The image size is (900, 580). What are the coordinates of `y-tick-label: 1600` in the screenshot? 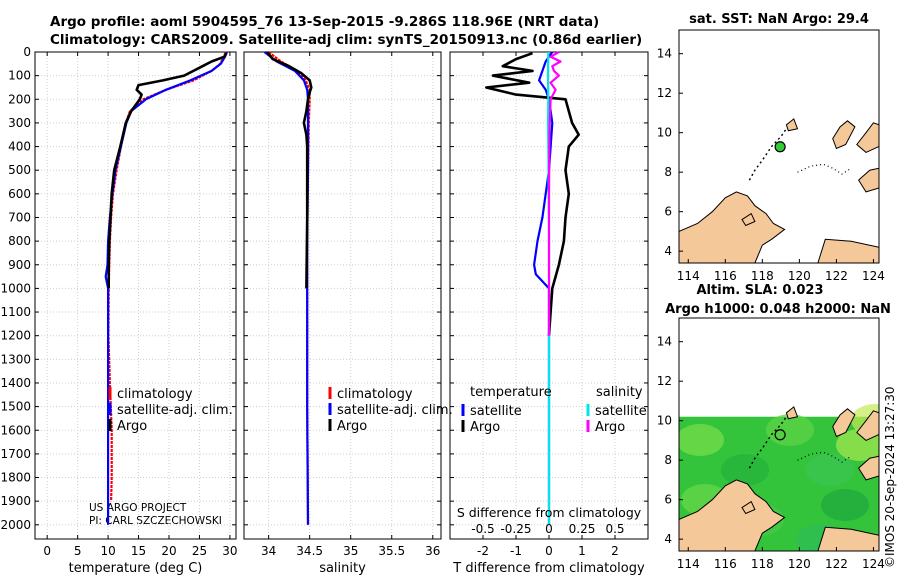 It's located at (15, 430).